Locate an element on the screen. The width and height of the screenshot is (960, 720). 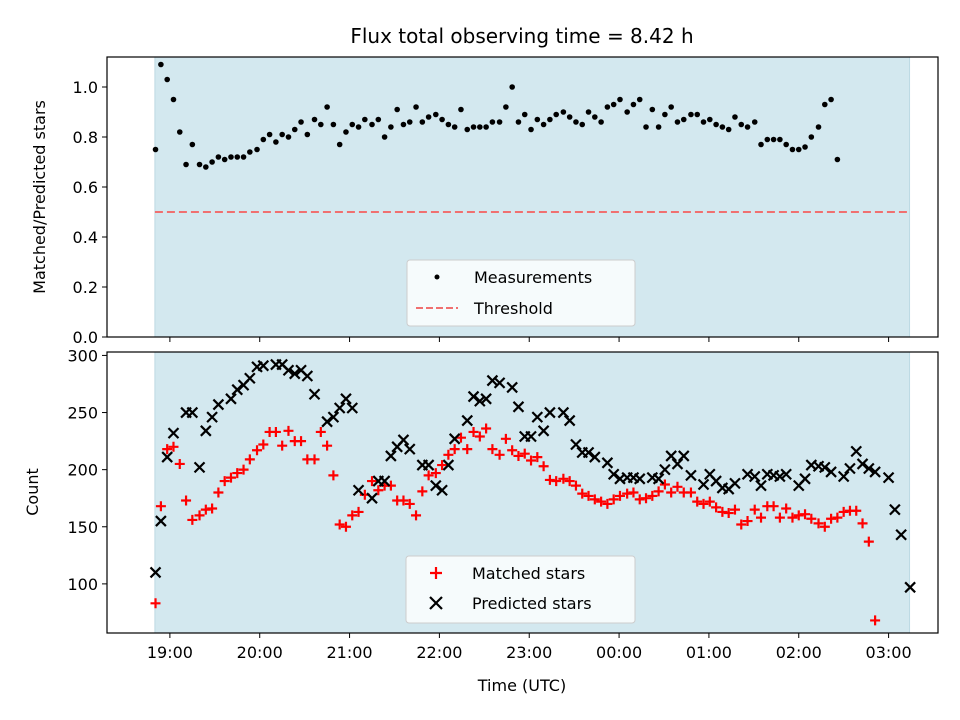
count-x-tick-label: 20:00 is located at coordinates (260, 652).